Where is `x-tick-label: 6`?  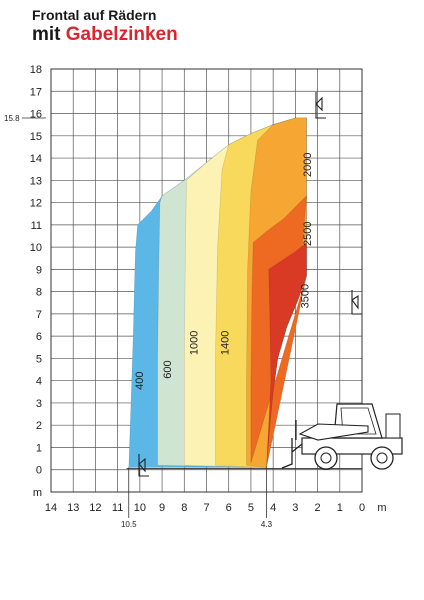 x-tick-label: 6 is located at coordinates (229, 508).